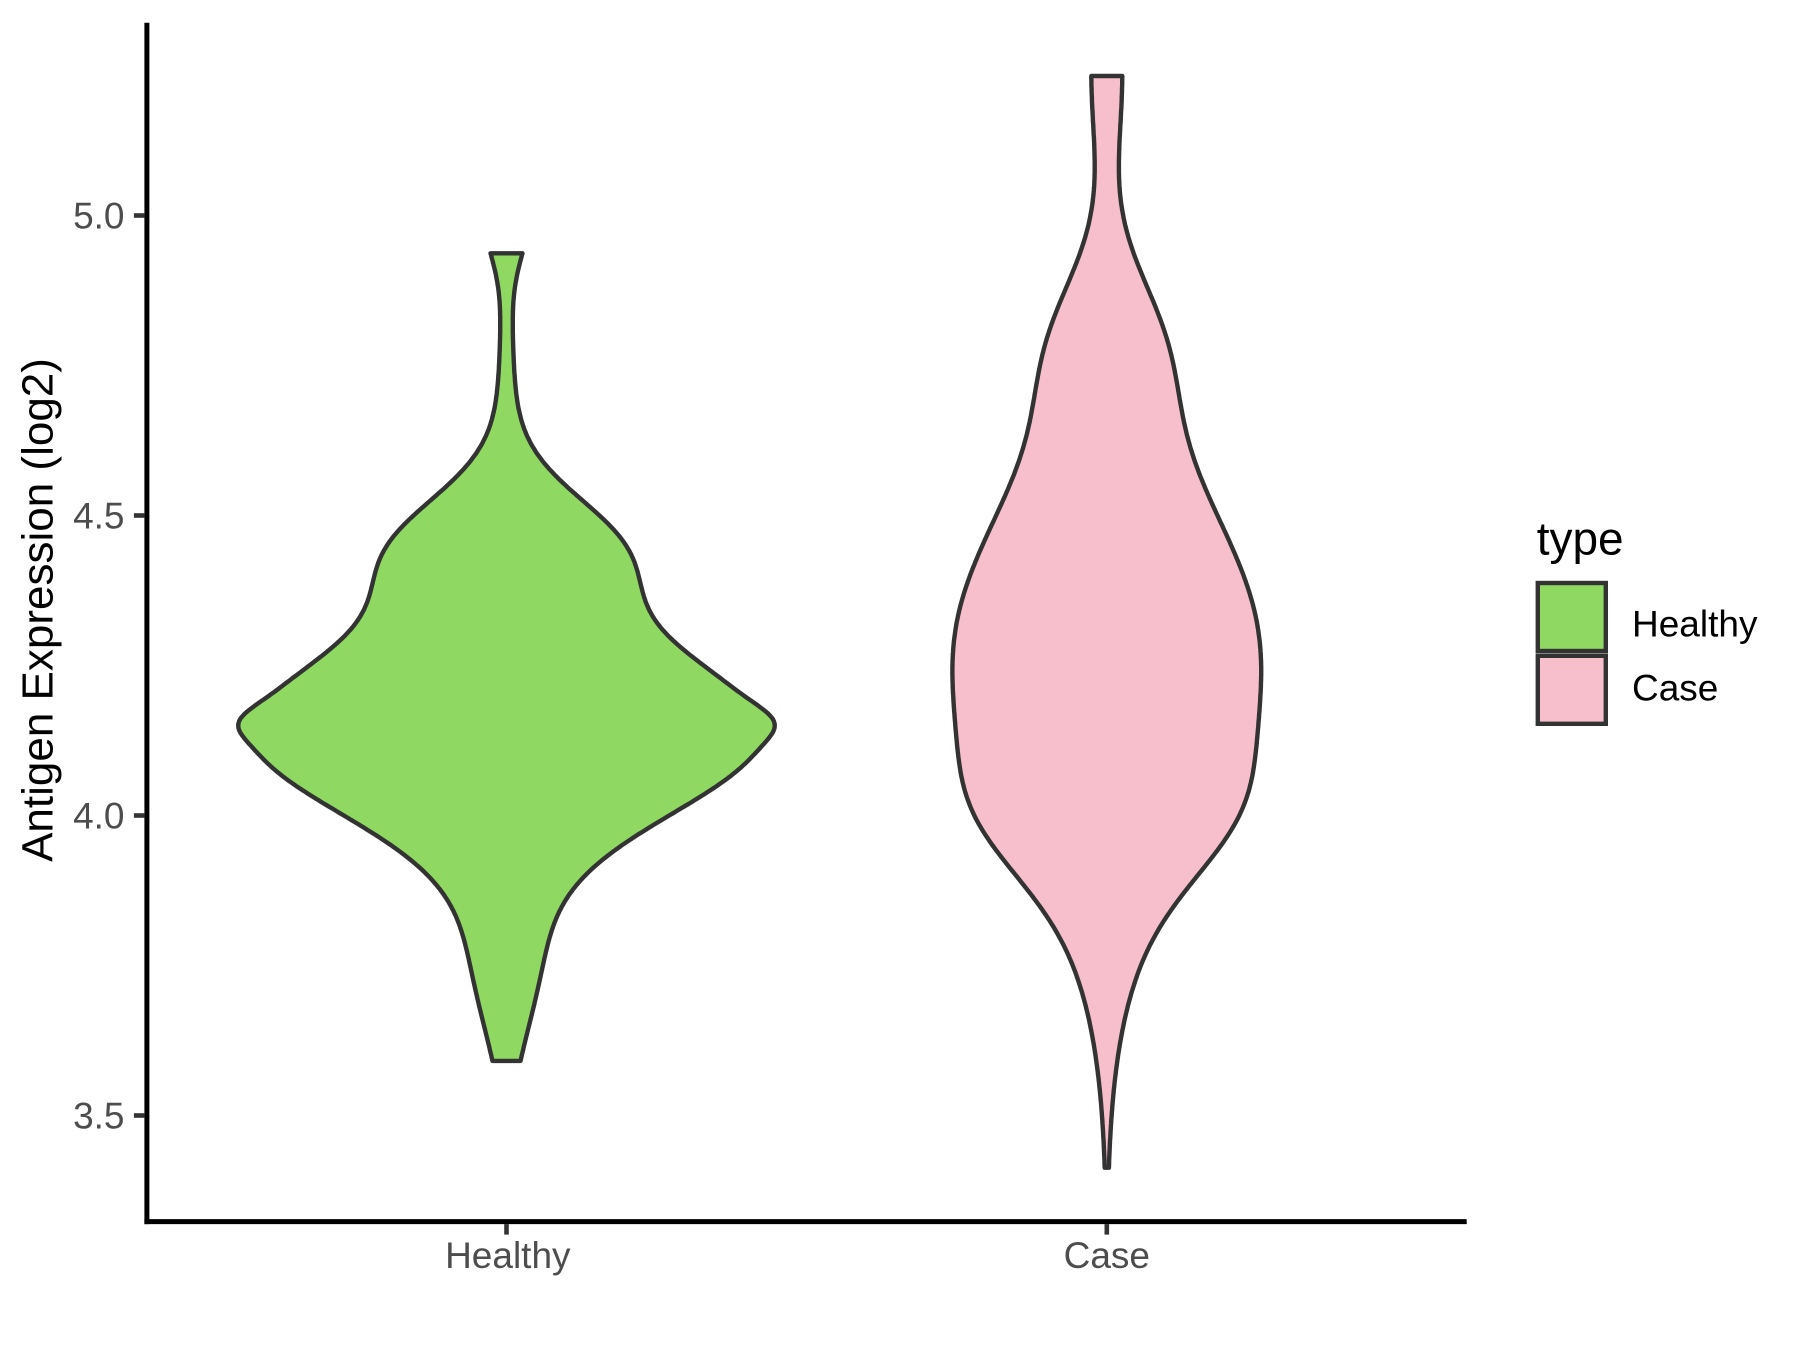 This screenshot has height=1350, width=1800. Describe the element at coordinates (38, 610) in the screenshot. I see `svg-text: Antigen Expression (log2)` at that location.